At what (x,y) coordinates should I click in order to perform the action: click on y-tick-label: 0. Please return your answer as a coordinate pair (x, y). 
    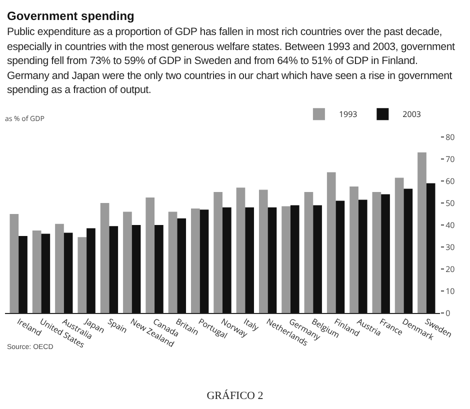
    Looking at the image, I should click on (448, 313).